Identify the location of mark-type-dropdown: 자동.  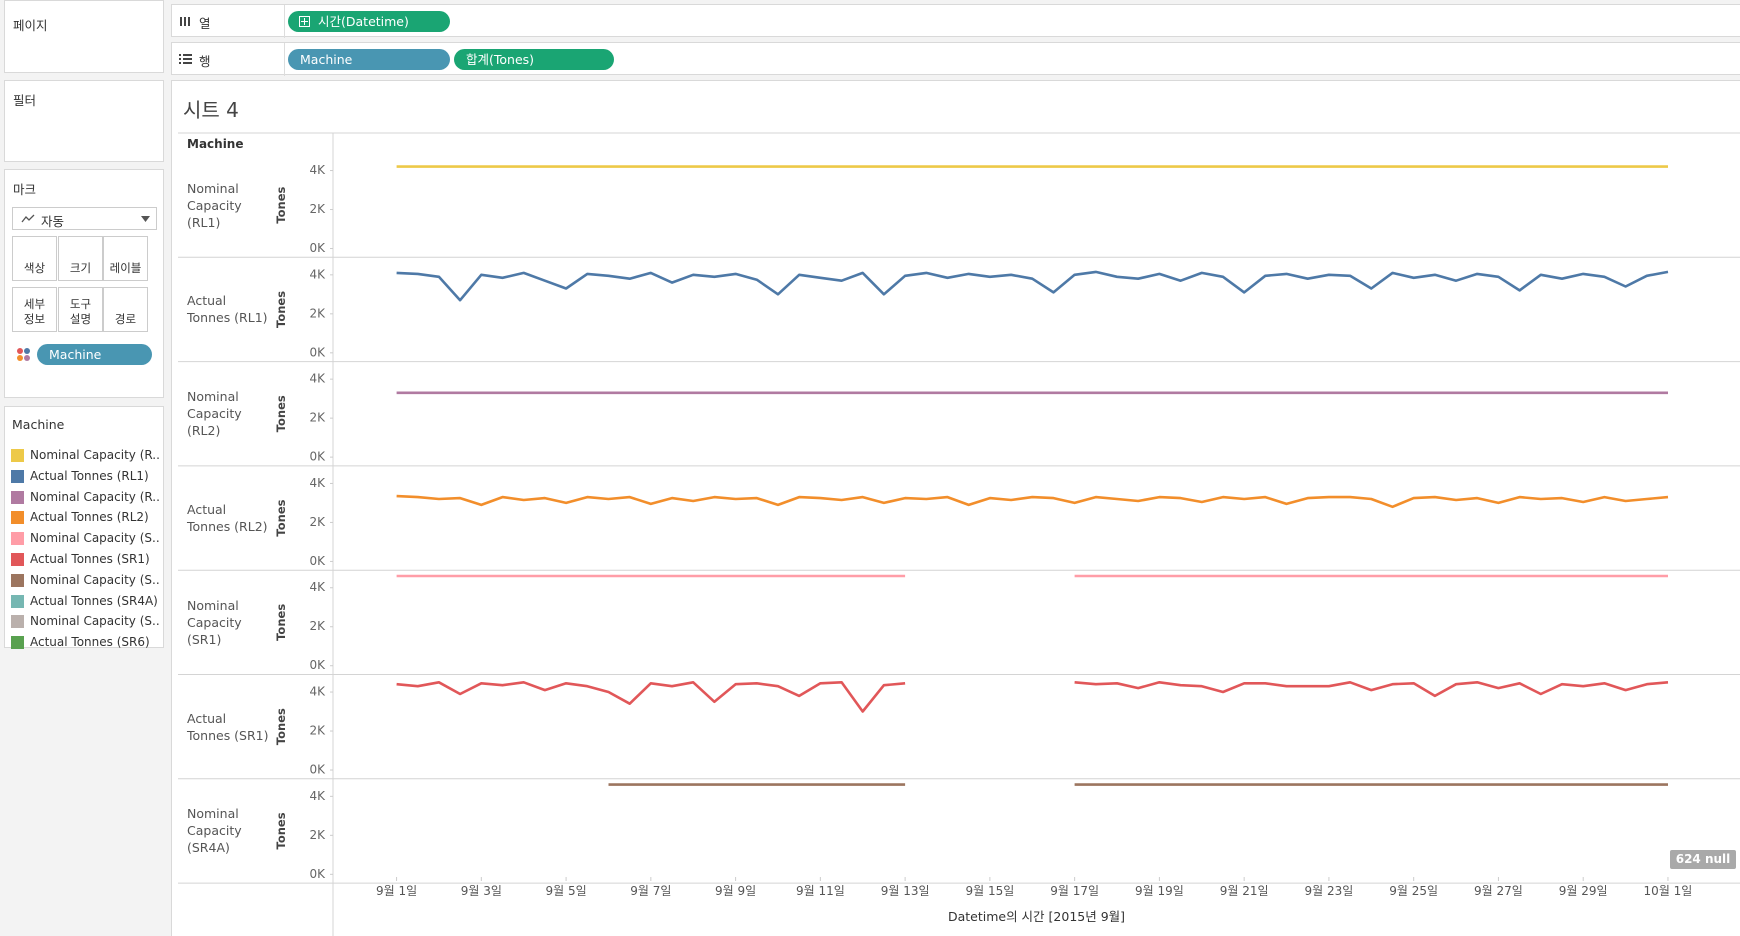
(84, 218).